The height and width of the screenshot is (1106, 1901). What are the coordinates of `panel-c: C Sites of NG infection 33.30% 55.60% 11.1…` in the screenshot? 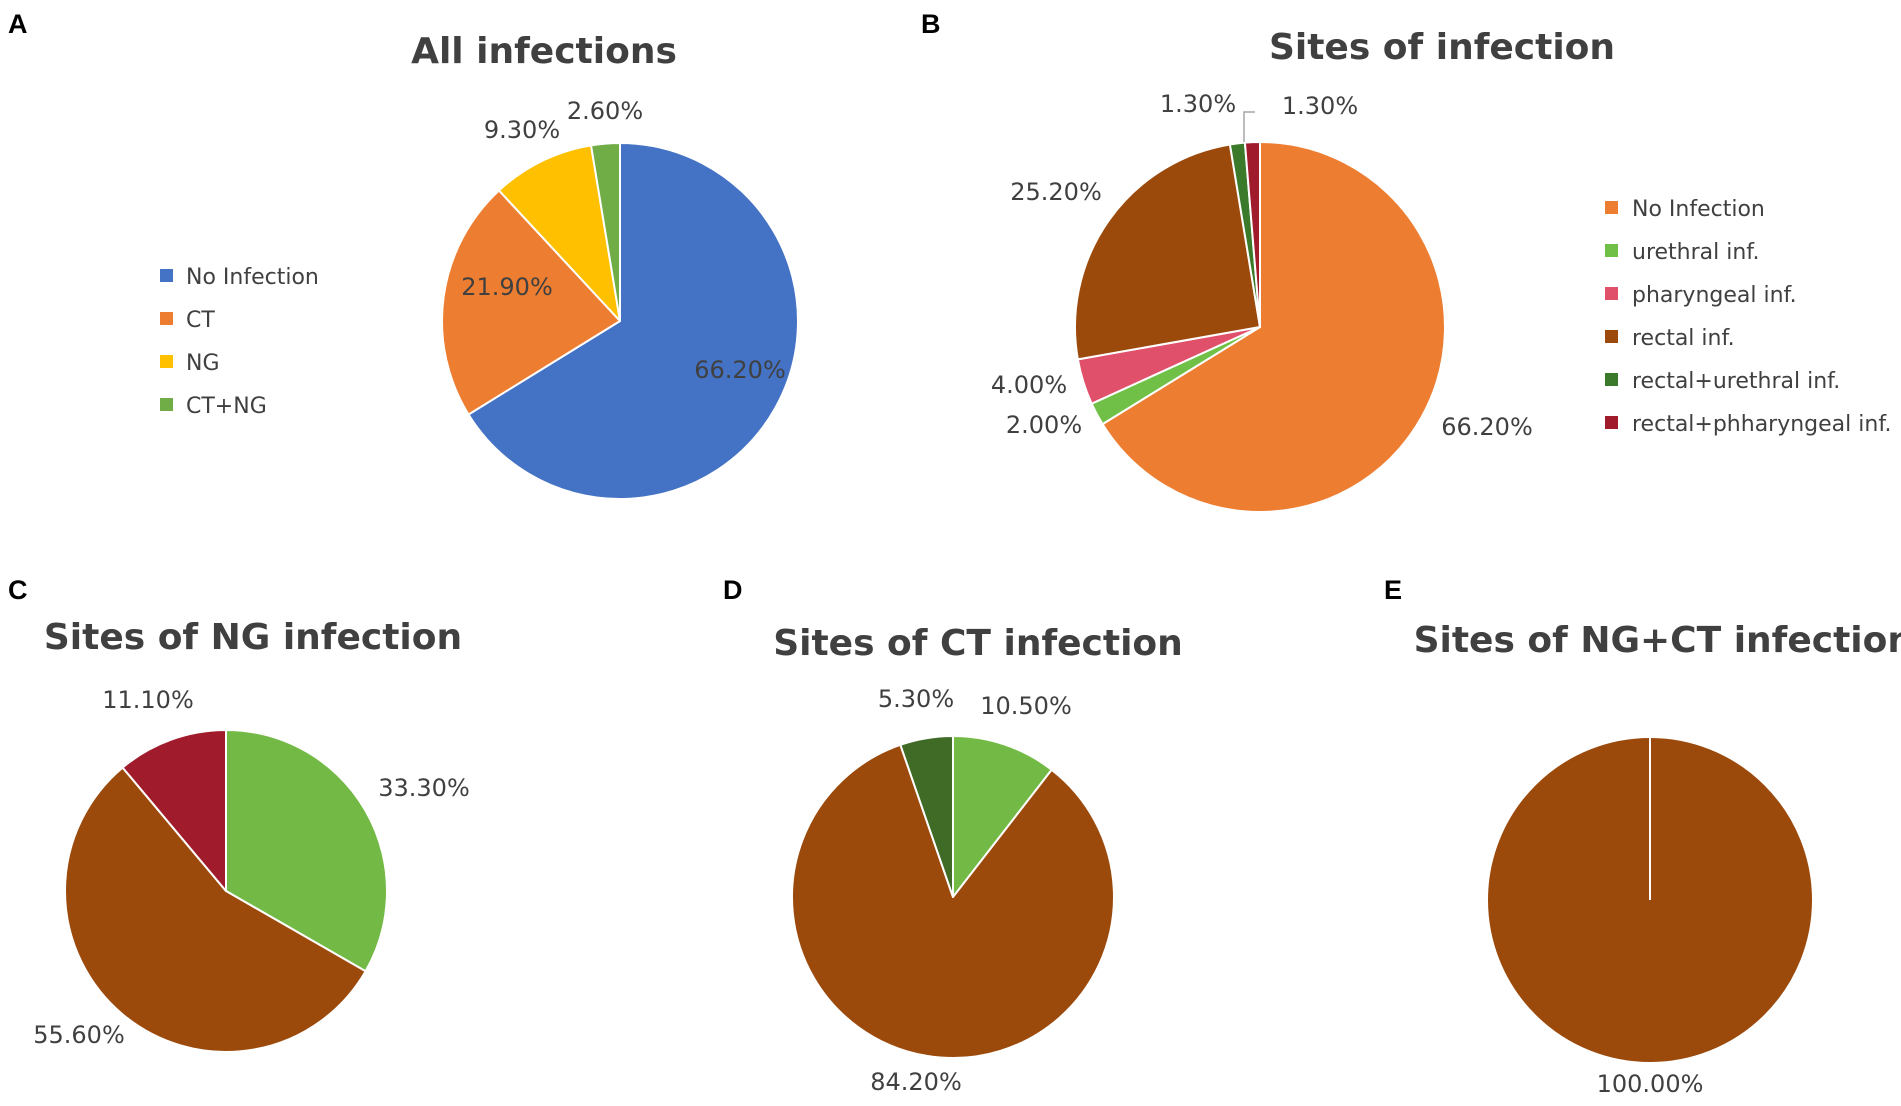 It's located at (239, 814).